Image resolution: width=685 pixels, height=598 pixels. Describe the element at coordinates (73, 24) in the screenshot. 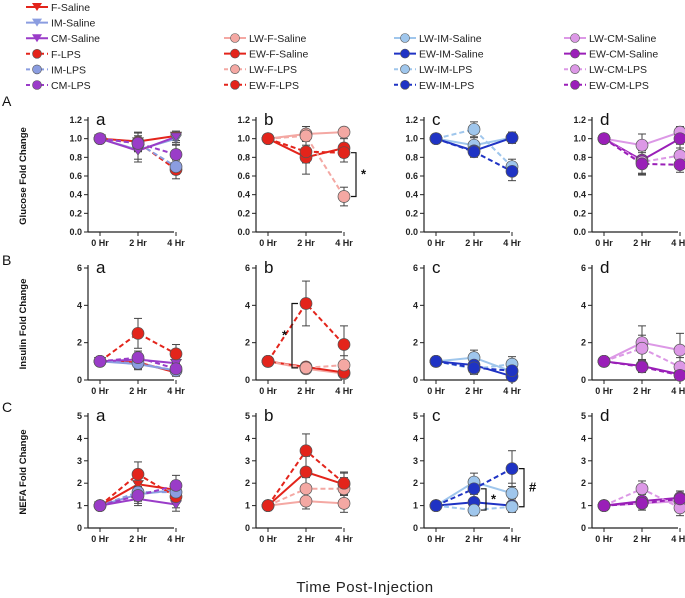

I see `legend-label: IM-Saline` at that location.